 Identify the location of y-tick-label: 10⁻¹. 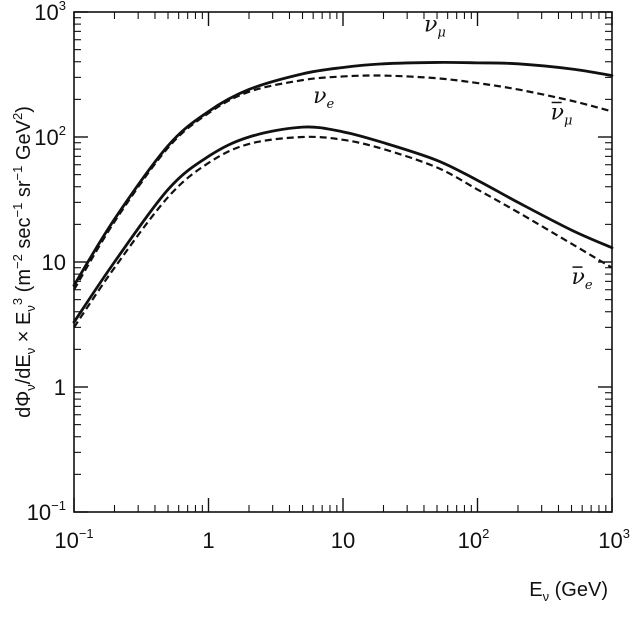
(46, 511).